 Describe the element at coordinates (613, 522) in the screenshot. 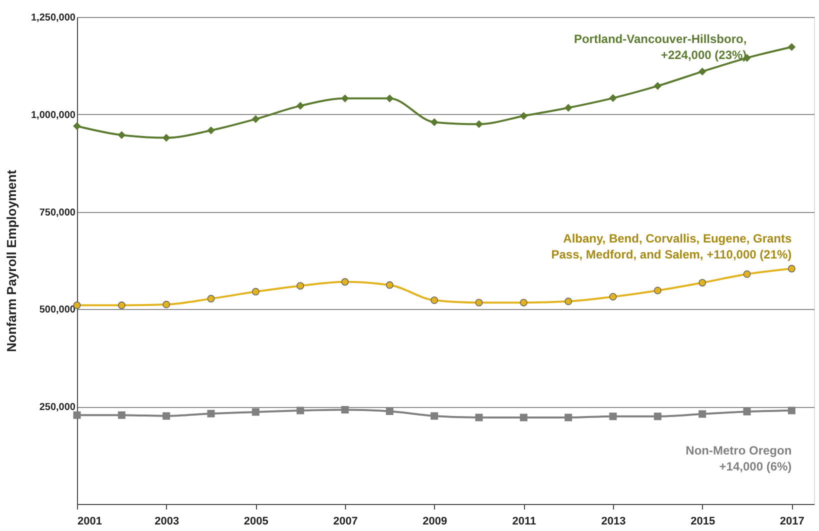

I see `x-tick-label: 2013` at that location.